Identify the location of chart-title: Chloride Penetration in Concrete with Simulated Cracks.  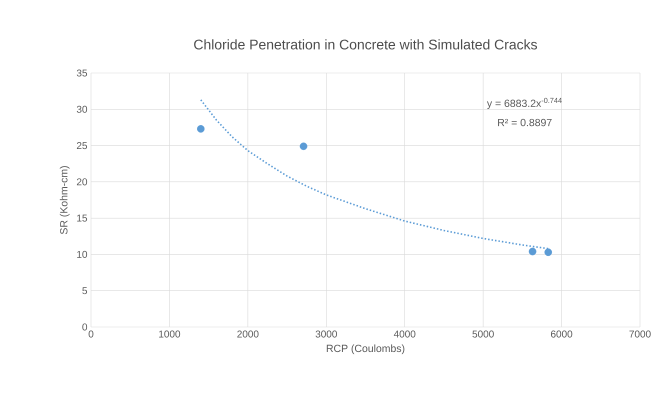
(366, 44).